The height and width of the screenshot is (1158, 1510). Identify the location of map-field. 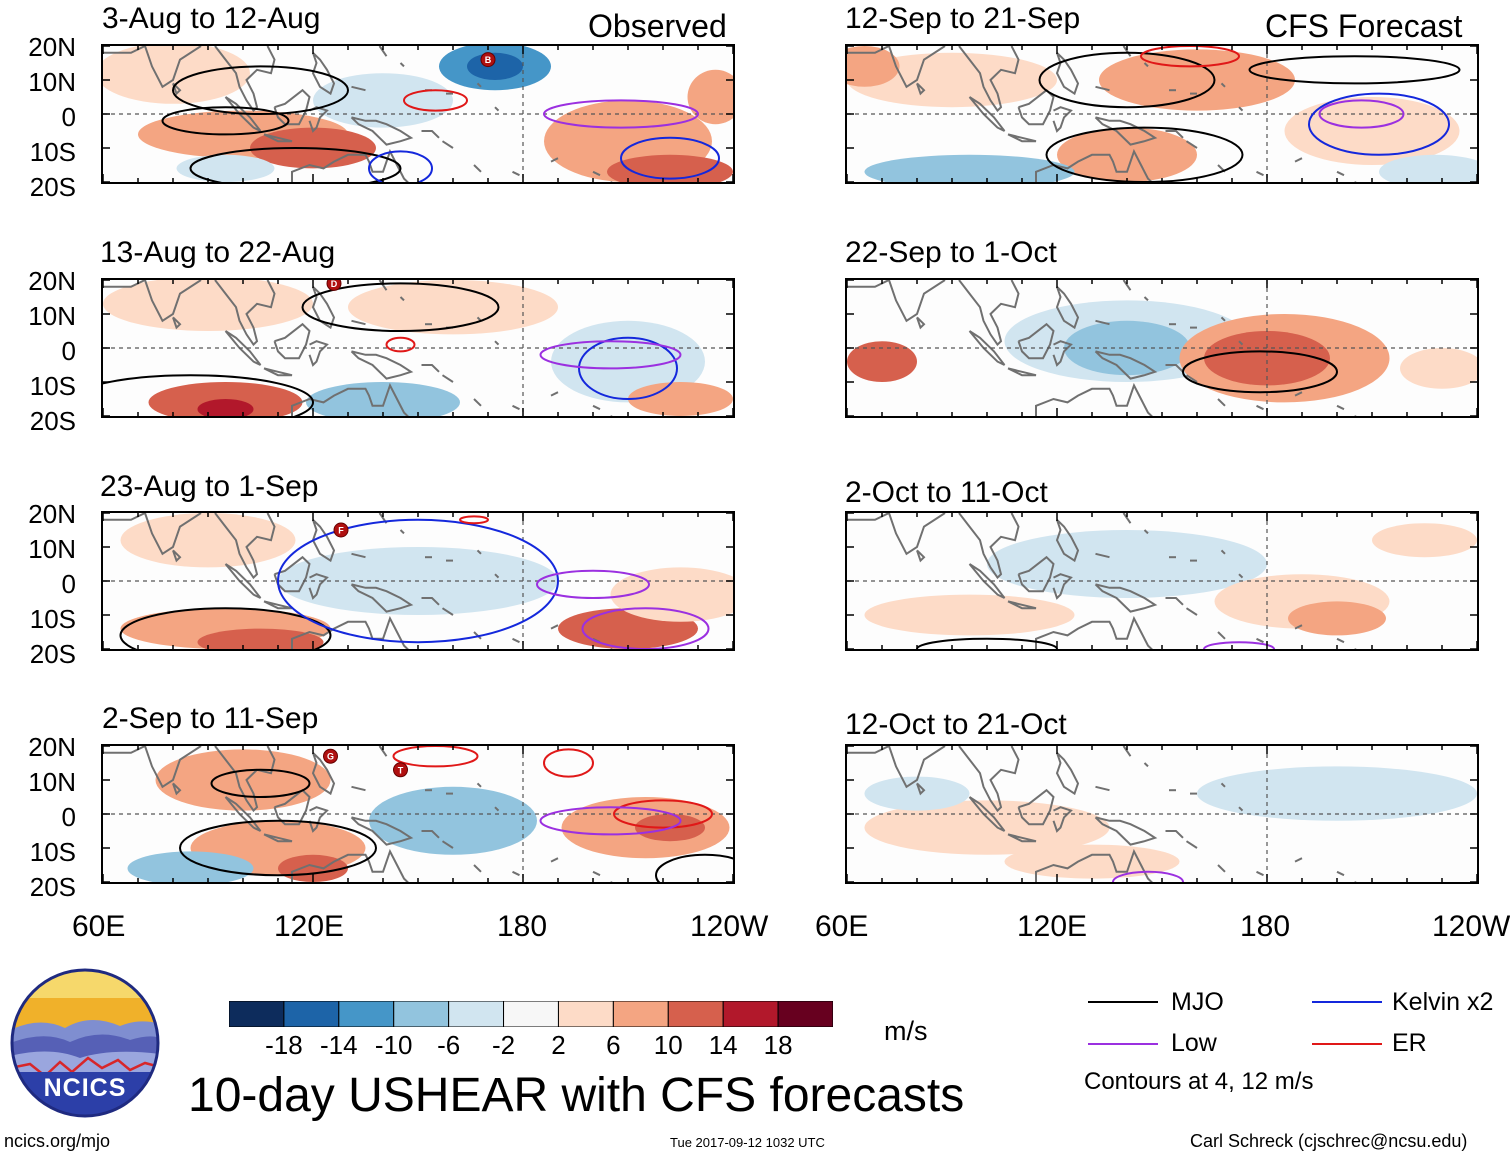
(1162, 814).